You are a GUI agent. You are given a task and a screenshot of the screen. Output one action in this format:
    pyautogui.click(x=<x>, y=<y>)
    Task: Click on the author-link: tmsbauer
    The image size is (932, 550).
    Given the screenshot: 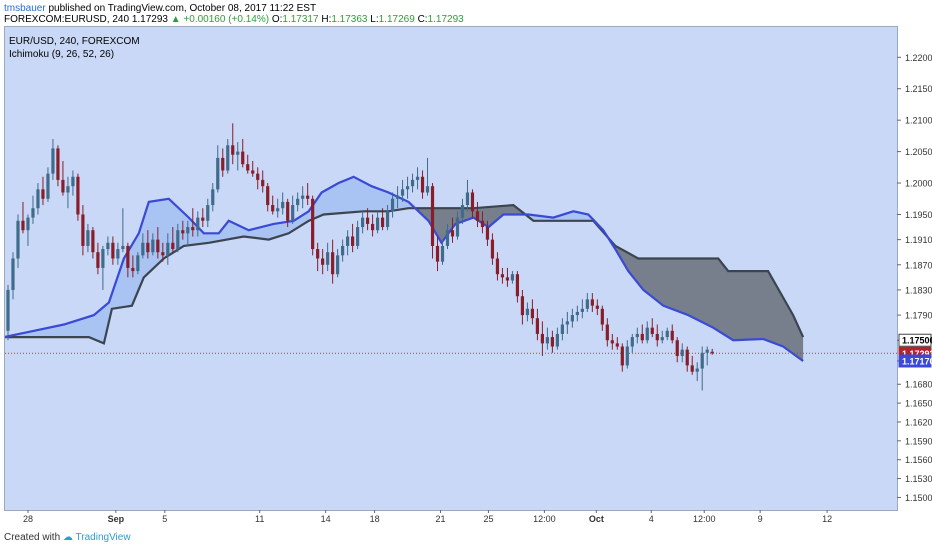 What is the action you would take?
    pyautogui.click(x=25, y=8)
    